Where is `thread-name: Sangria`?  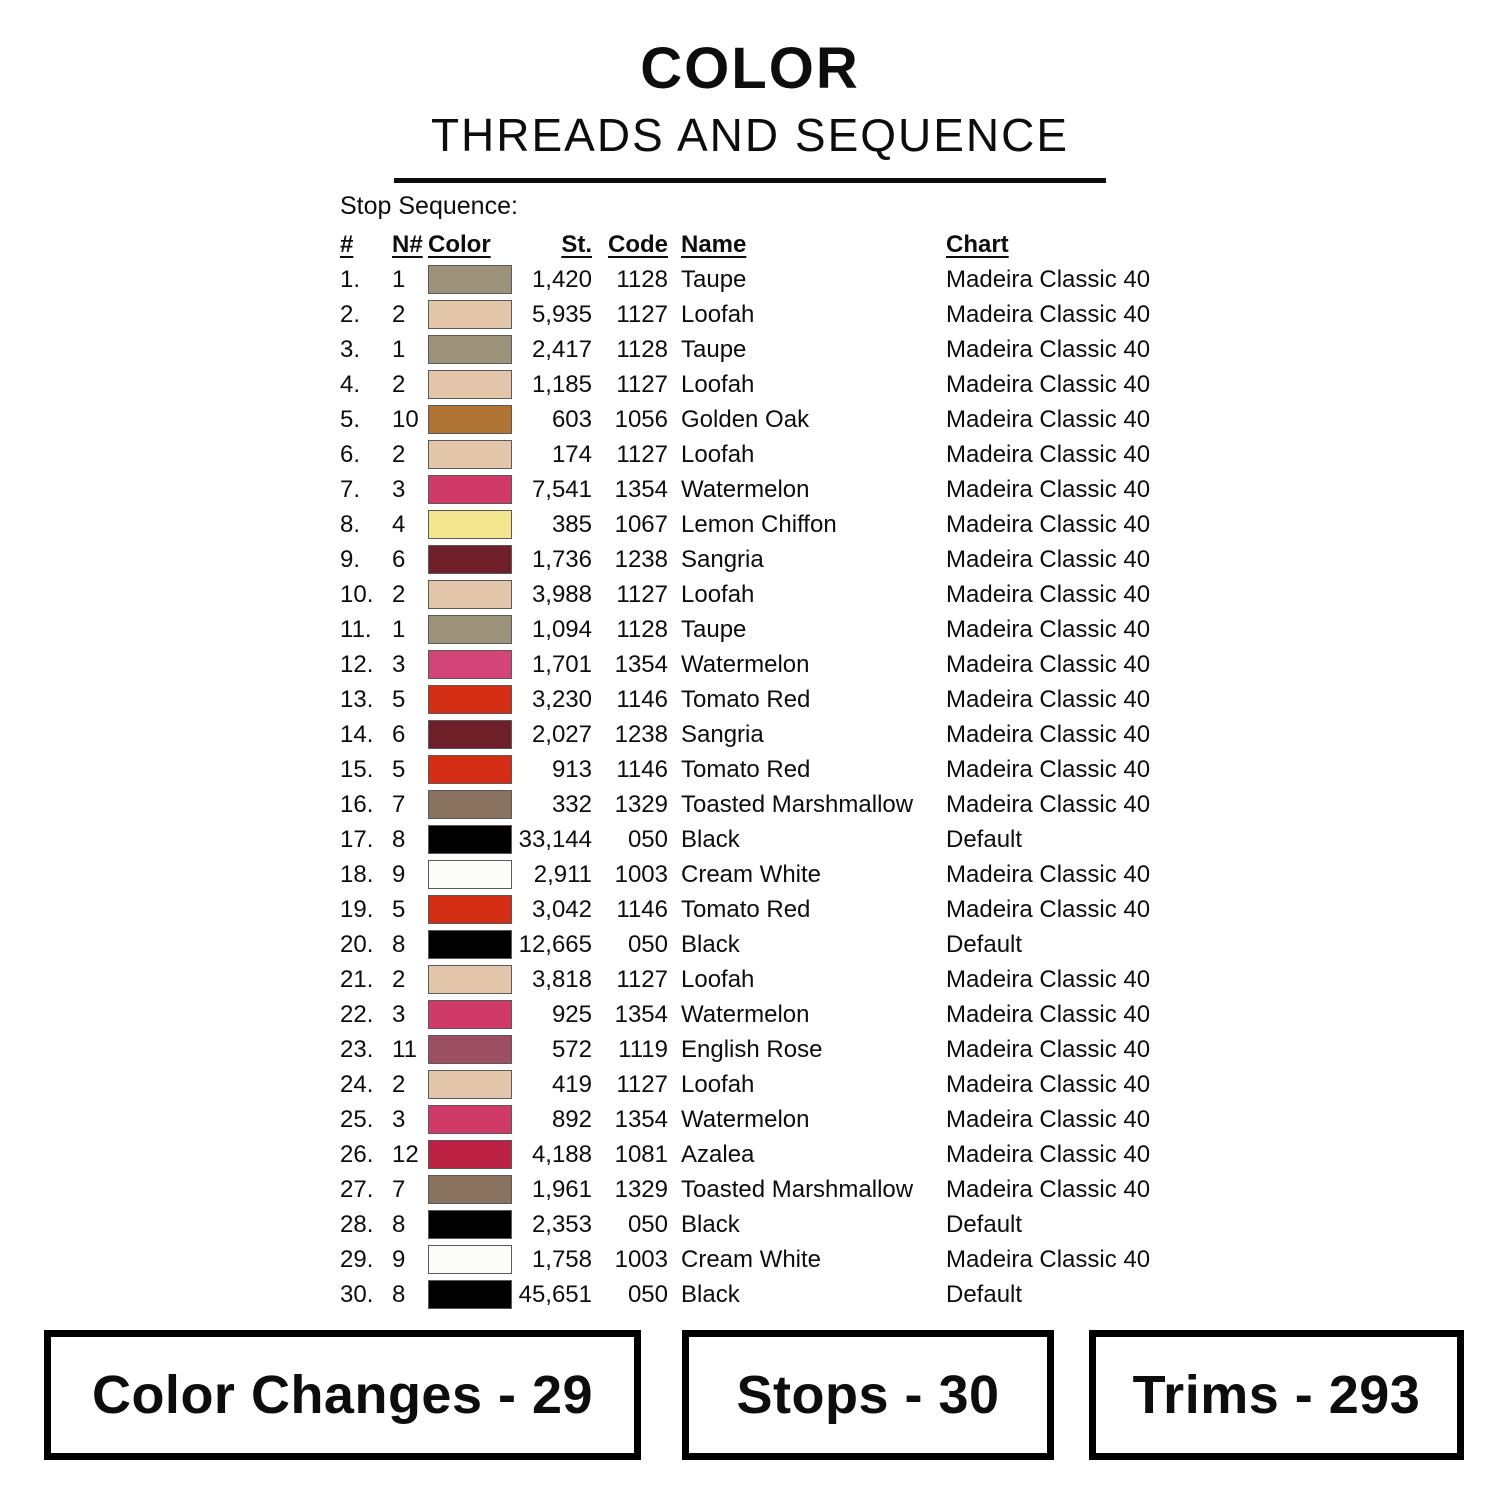
thread-name: Sangria is located at coordinates (722, 734).